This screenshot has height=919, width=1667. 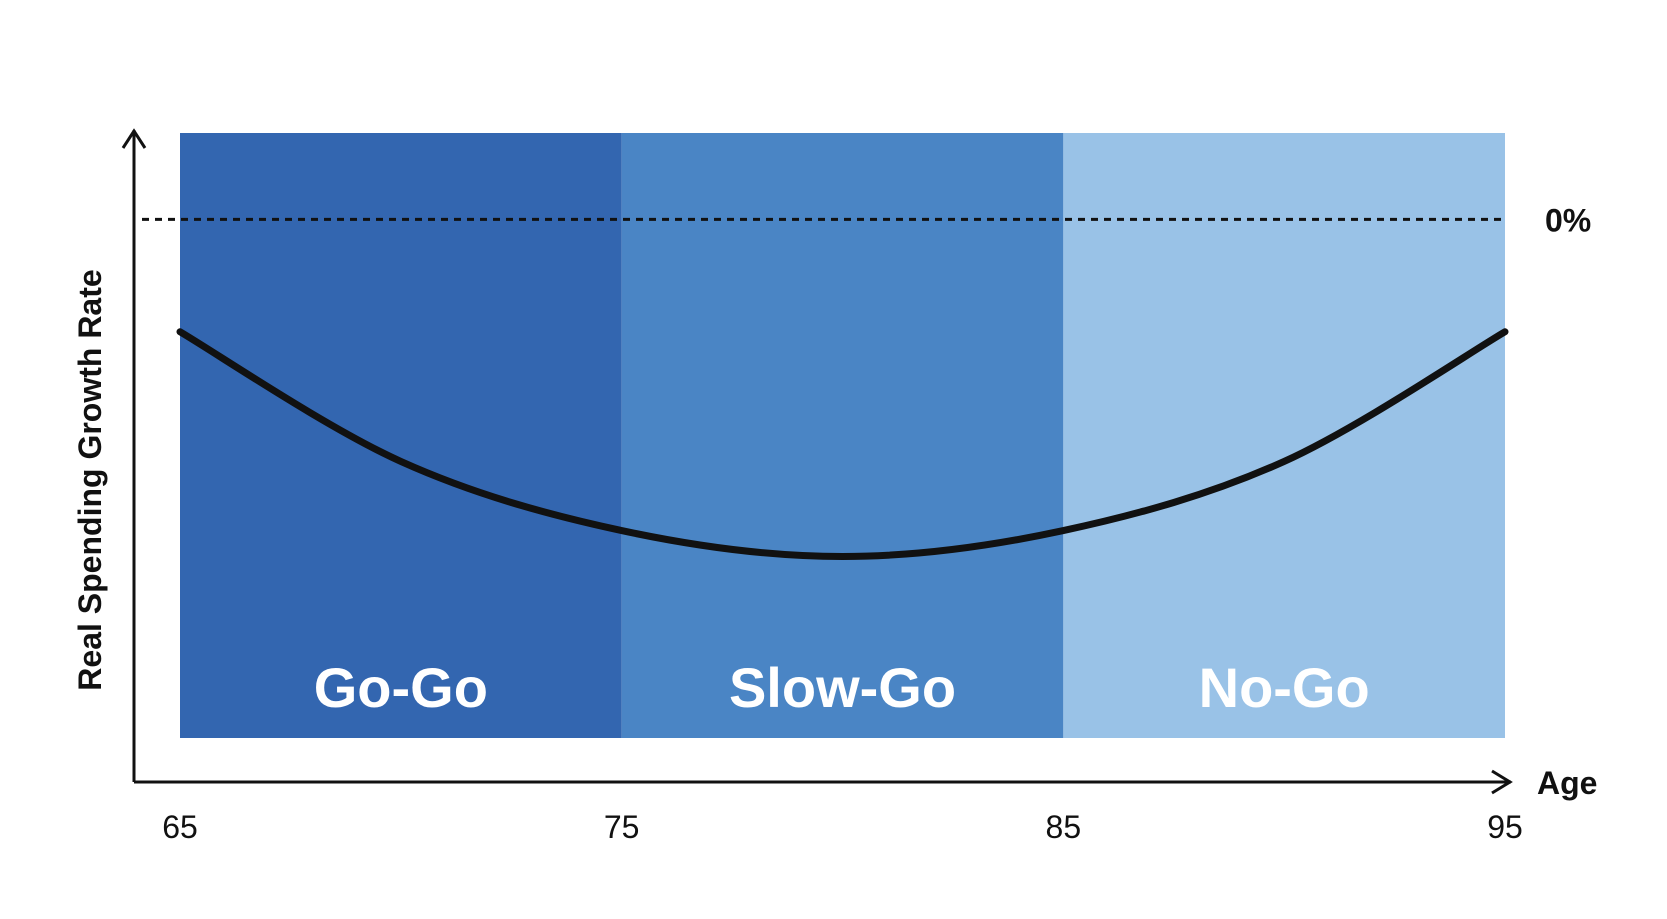 What do you see at coordinates (1502, 782) in the screenshot?
I see `x-axis-arrow-icon` at bounding box center [1502, 782].